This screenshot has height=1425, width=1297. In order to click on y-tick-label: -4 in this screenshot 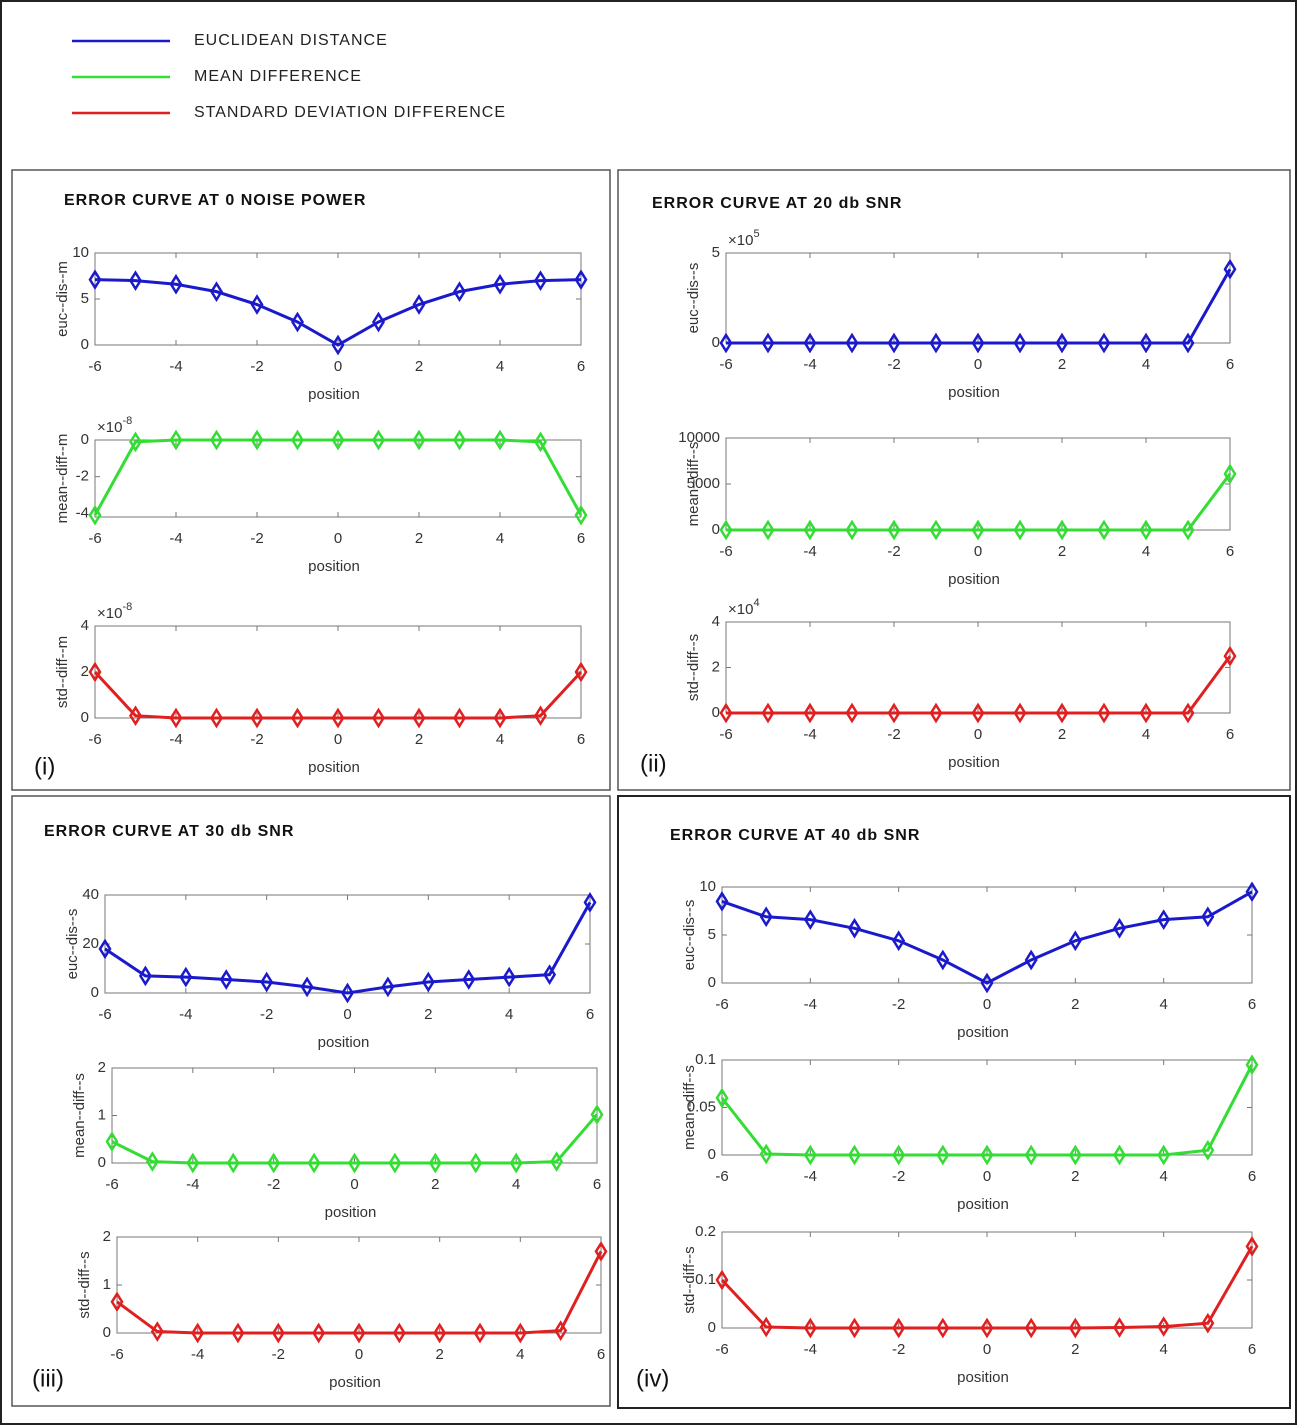, I will do `click(82, 512)`.